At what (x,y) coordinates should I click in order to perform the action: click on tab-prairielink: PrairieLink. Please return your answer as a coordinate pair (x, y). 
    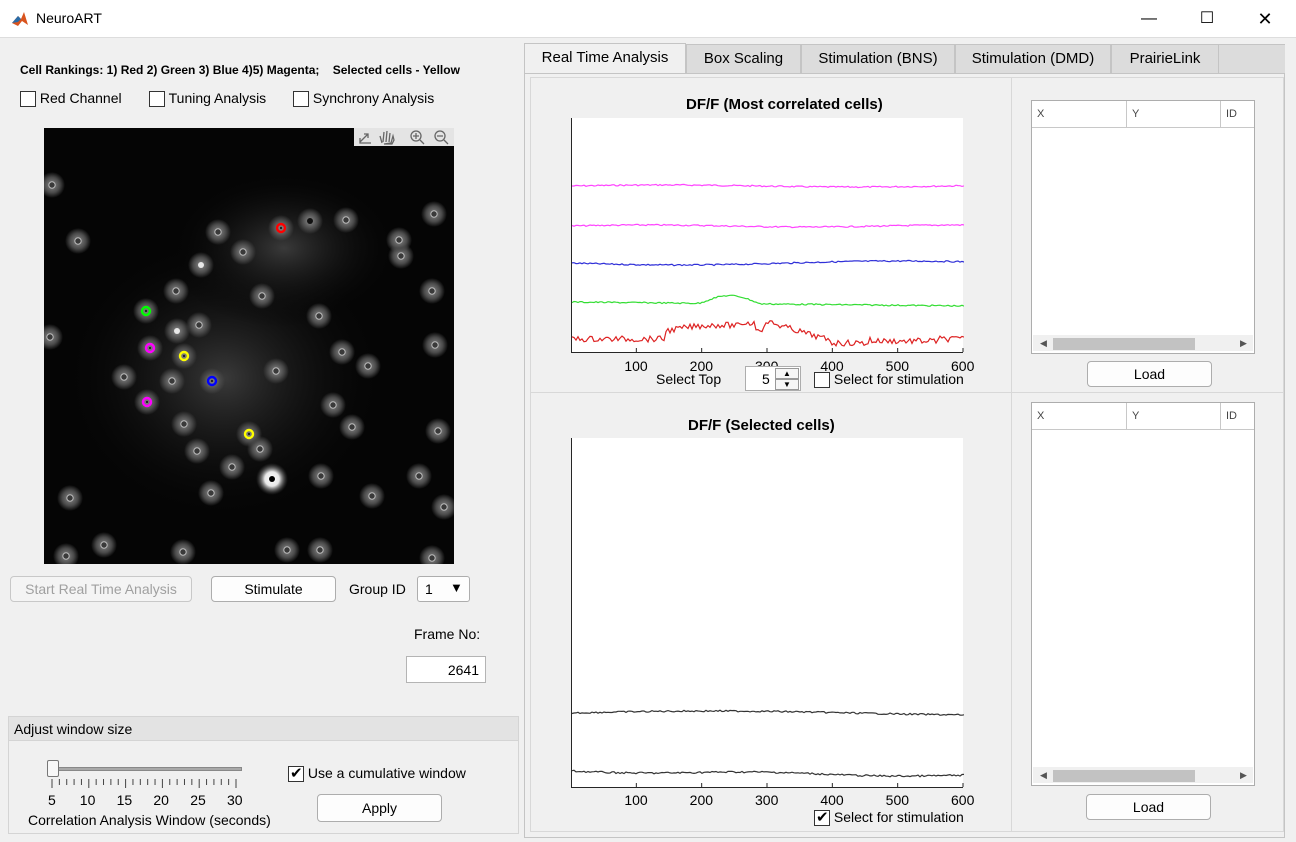
    Looking at the image, I should click on (1165, 58).